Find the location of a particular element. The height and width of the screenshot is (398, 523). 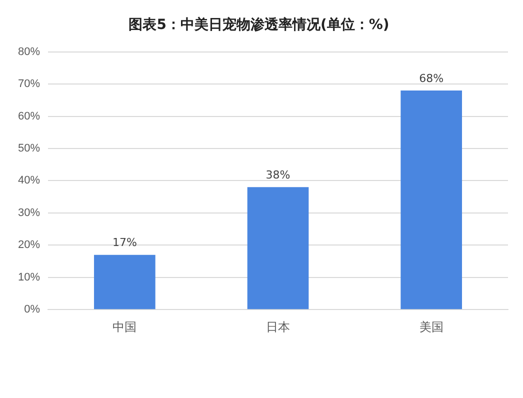

y-tick-label: 60% is located at coordinates (29, 116).